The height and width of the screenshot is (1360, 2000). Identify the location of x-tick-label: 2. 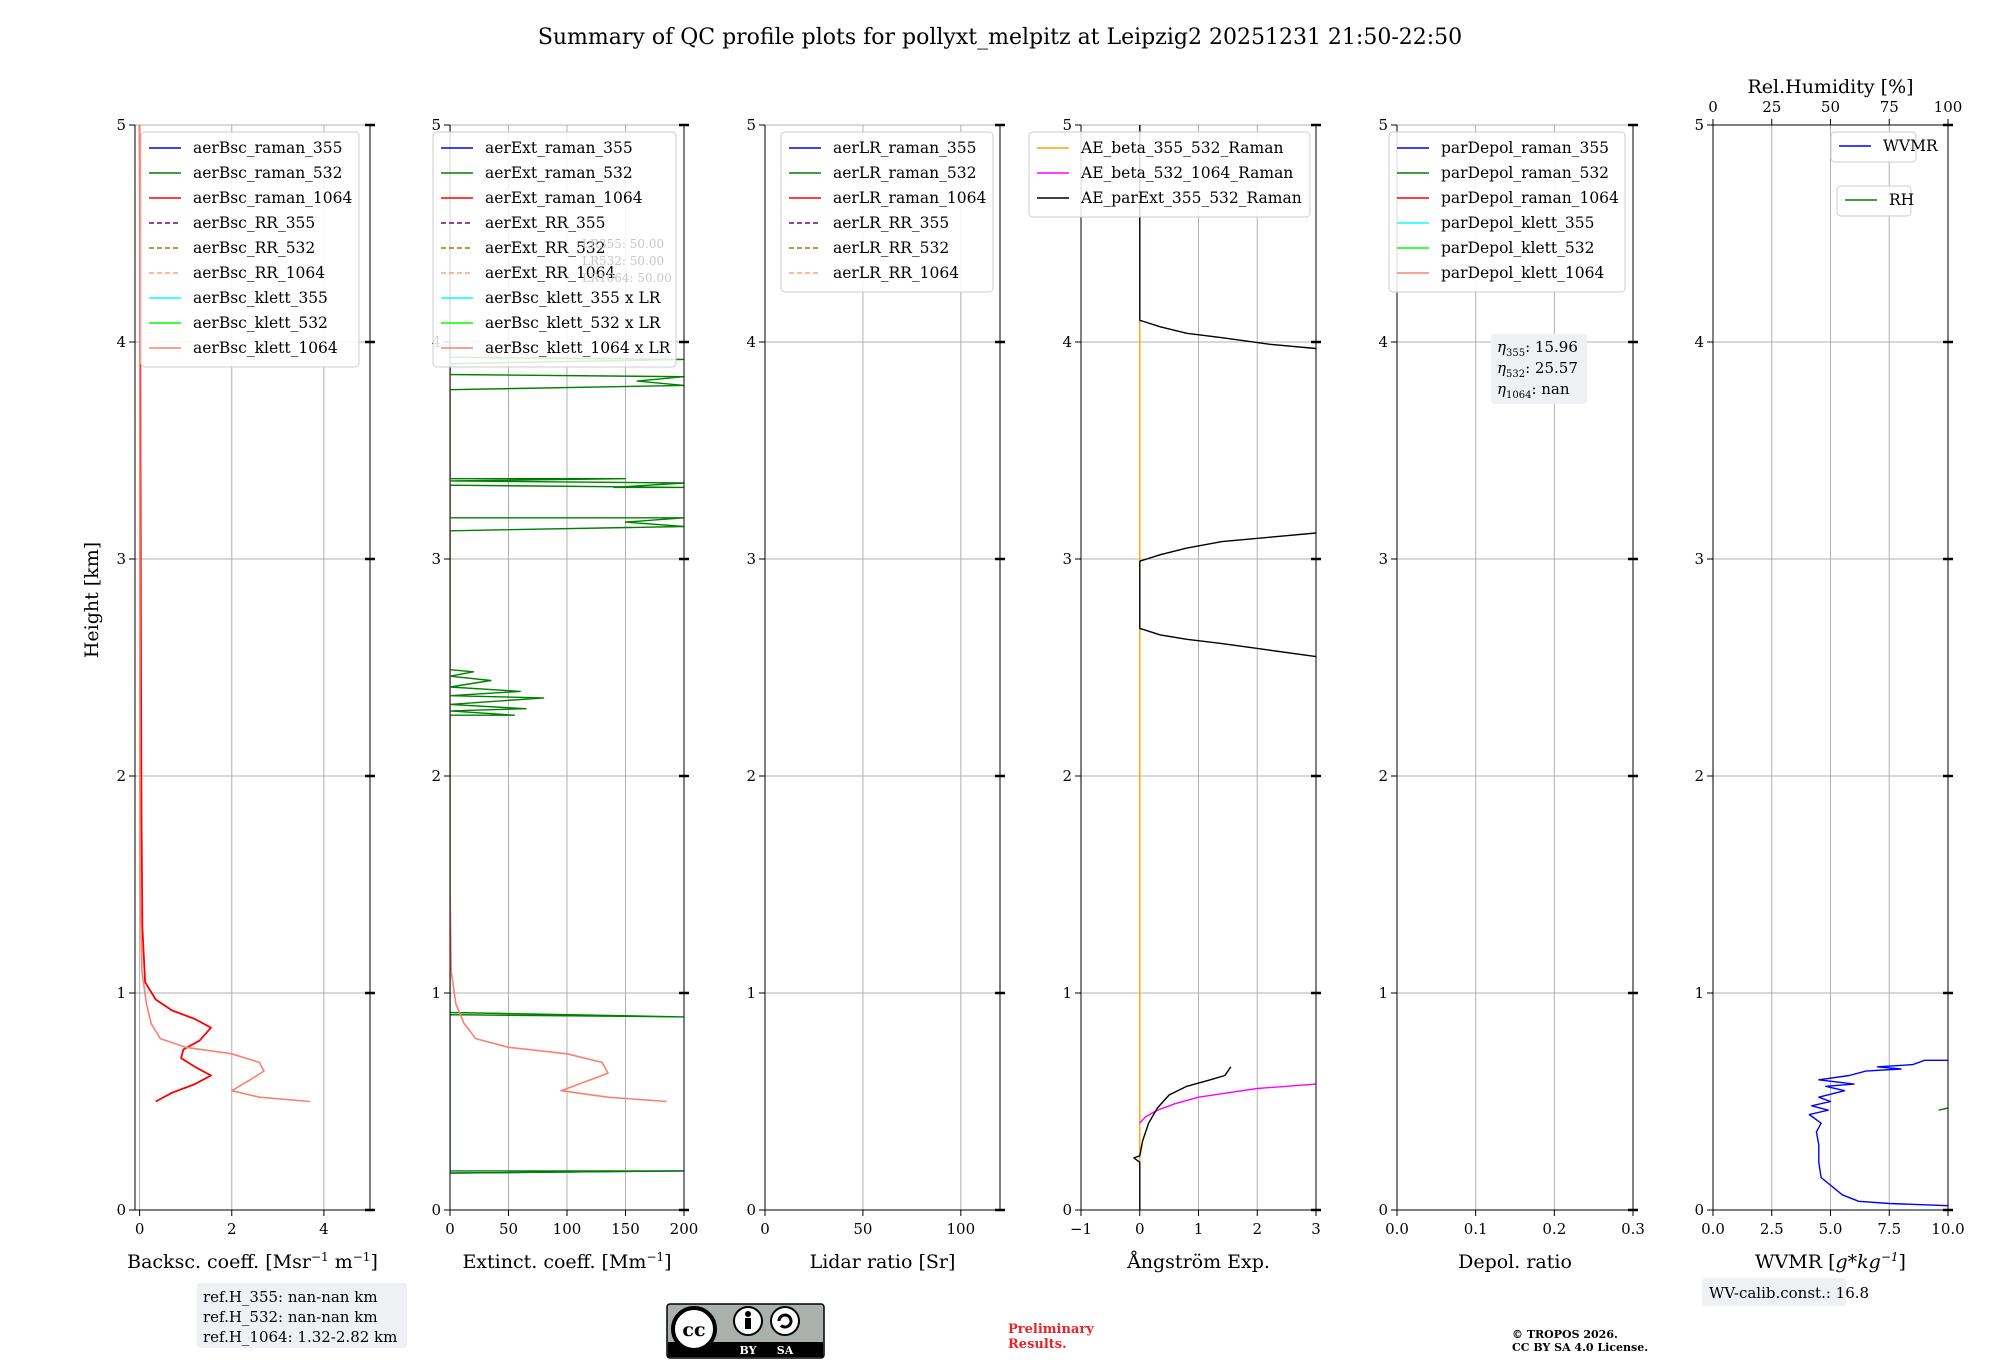
(1257, 1229).